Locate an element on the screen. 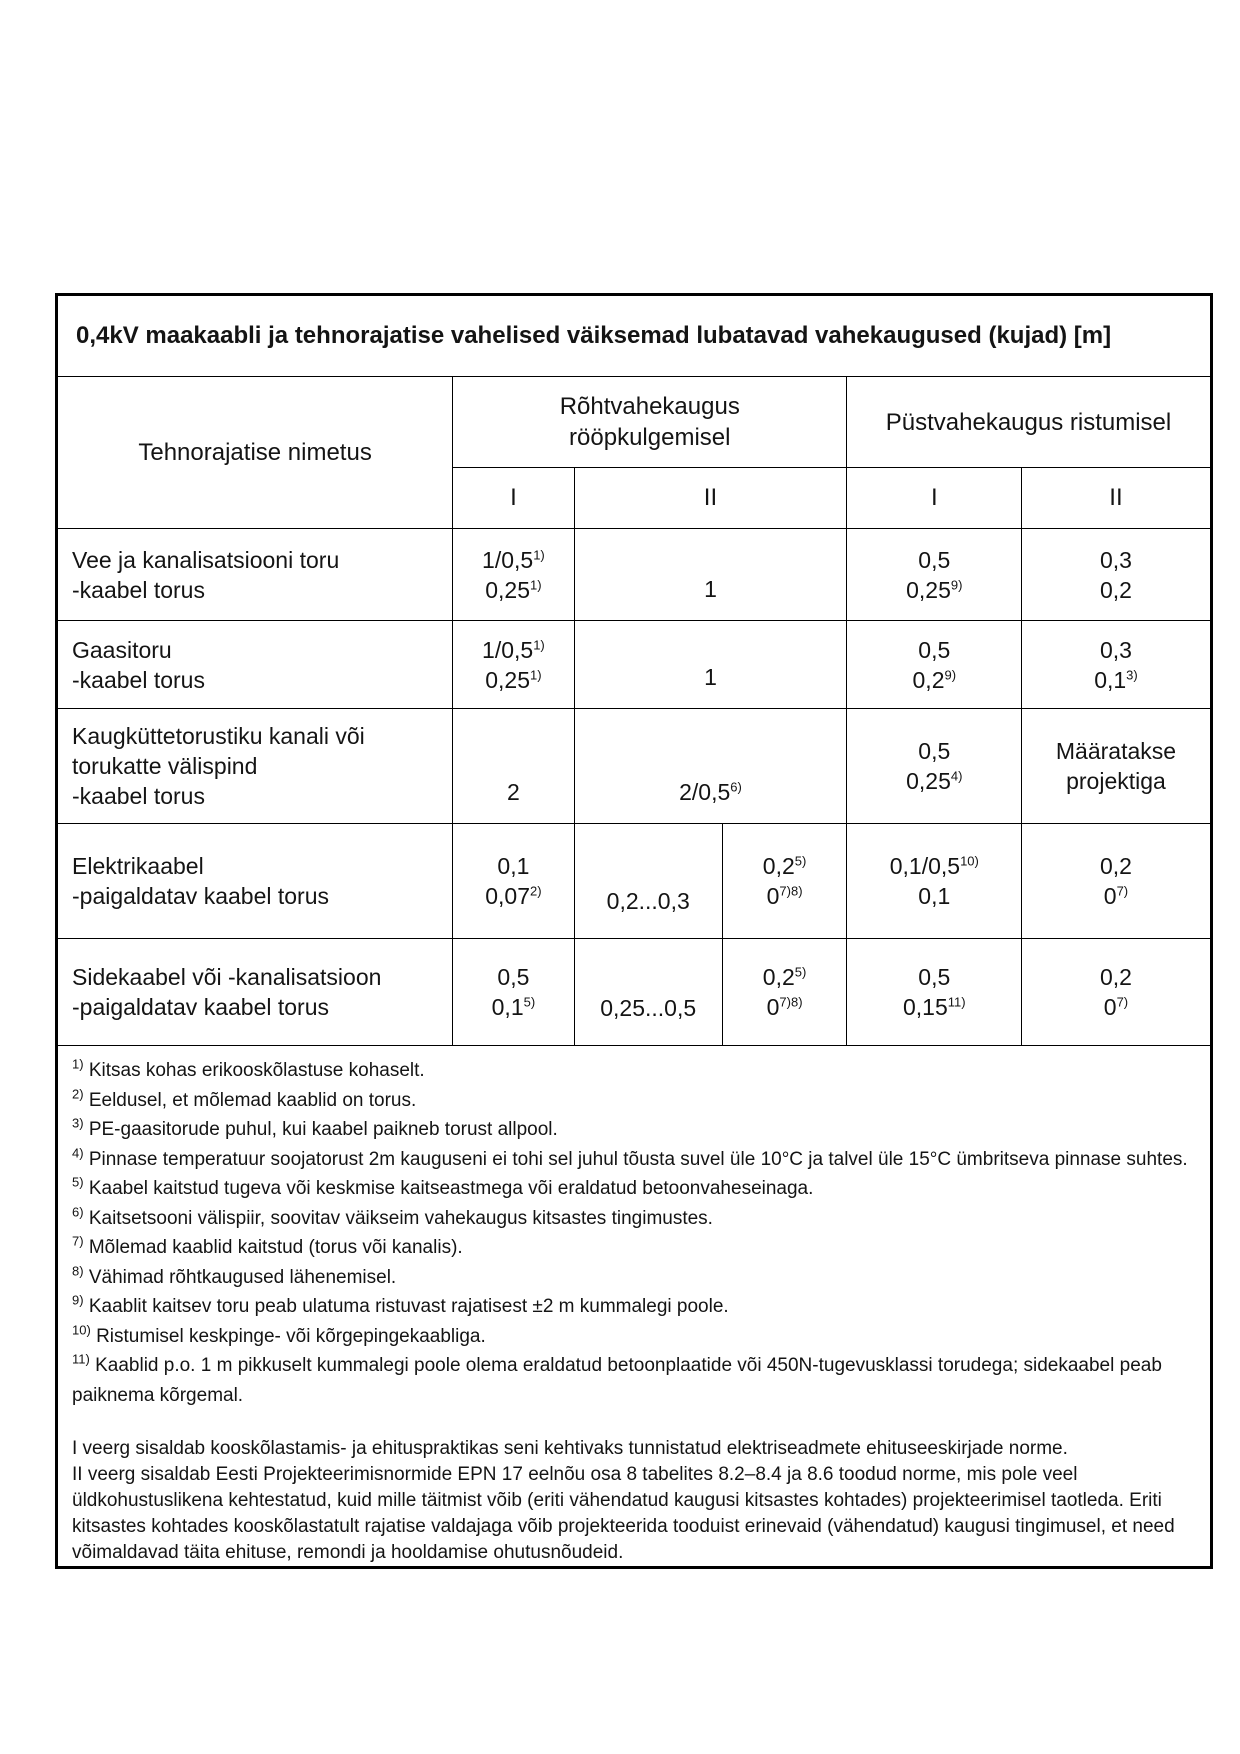  value-line: 0,1/0,510) is located at coordinates (934, 866).